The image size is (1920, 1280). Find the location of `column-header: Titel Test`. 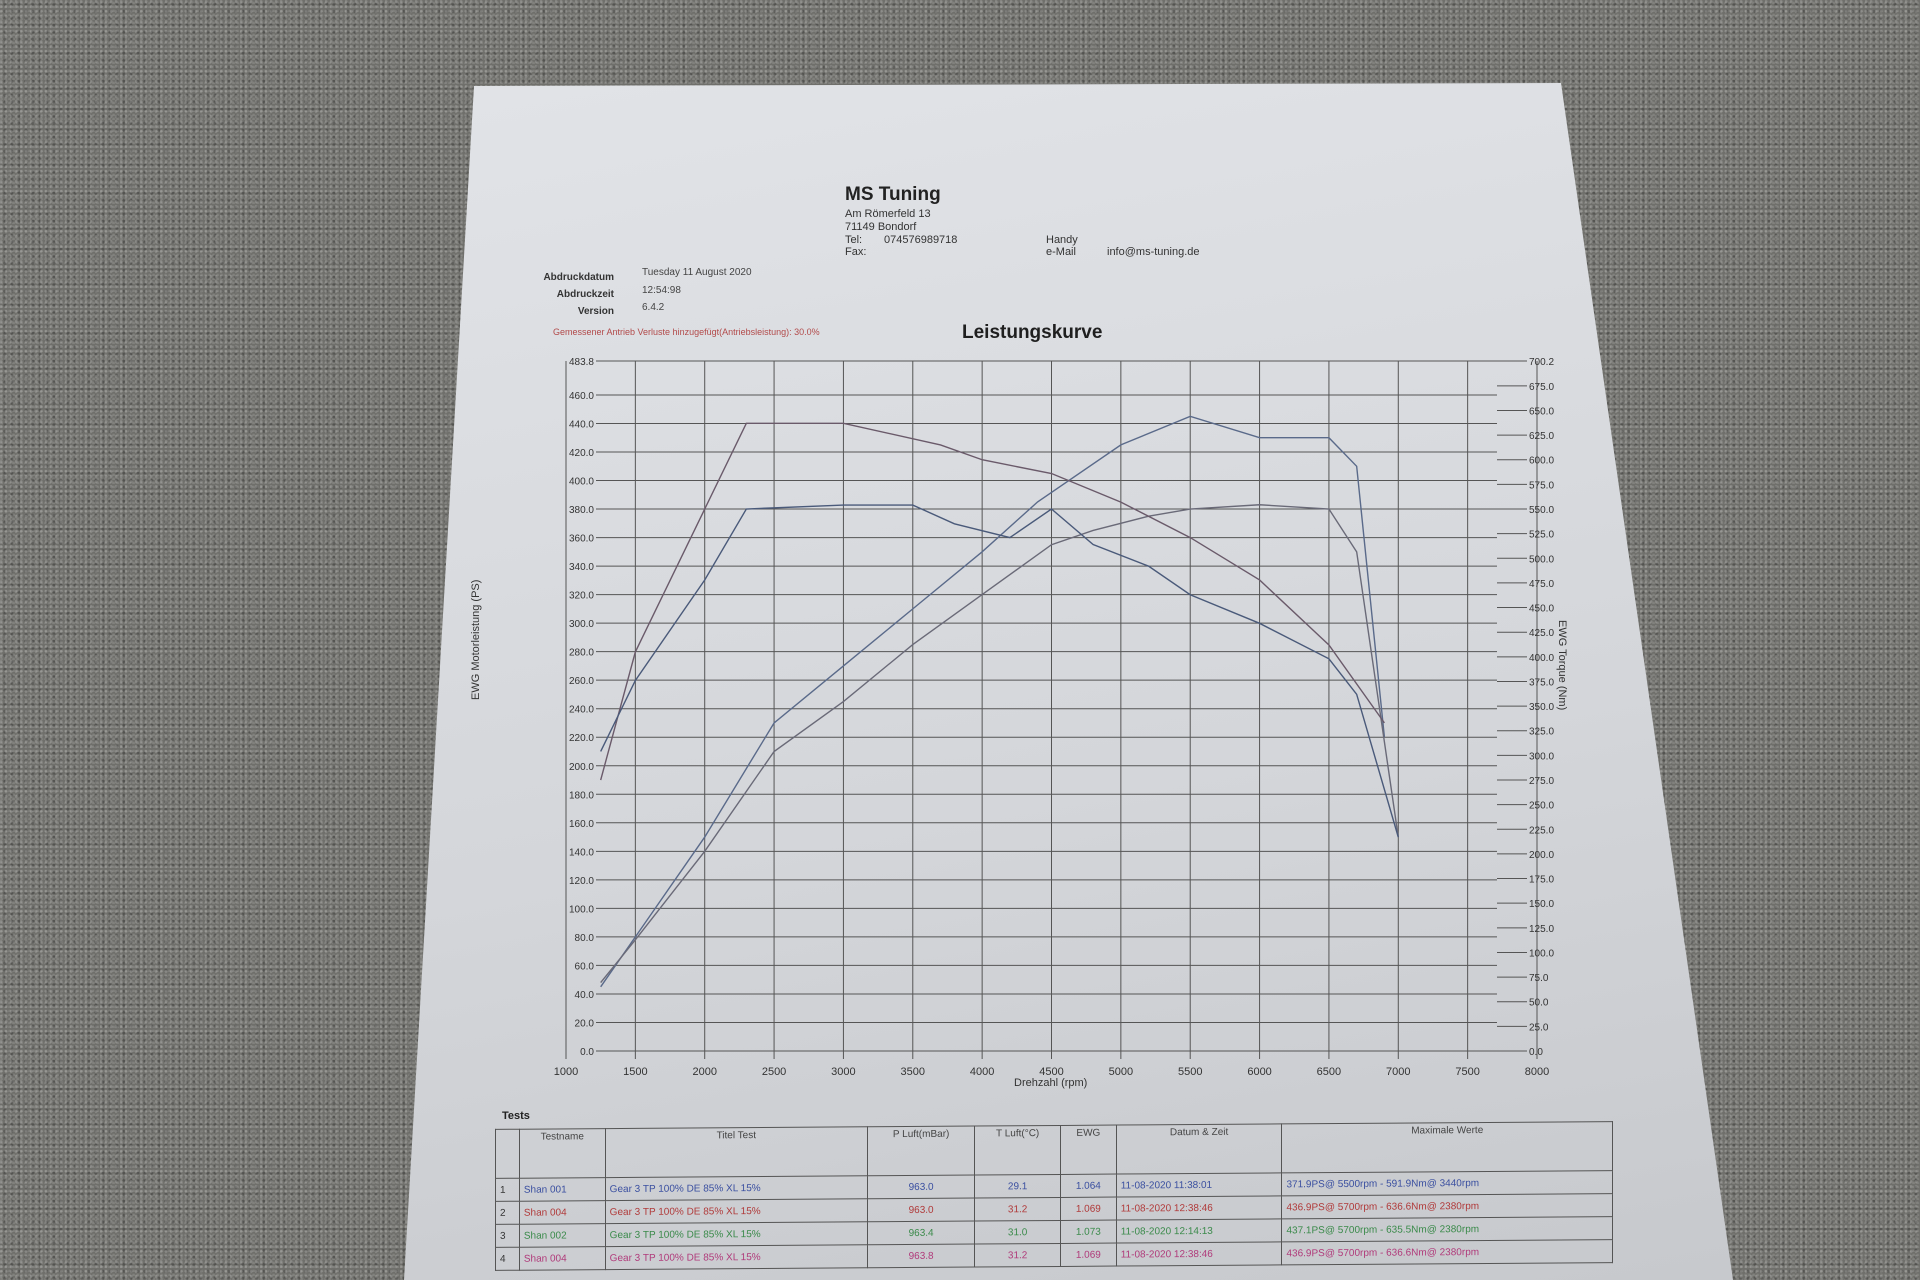

column-header: Titel Test is located at coordinates (736, 1152).